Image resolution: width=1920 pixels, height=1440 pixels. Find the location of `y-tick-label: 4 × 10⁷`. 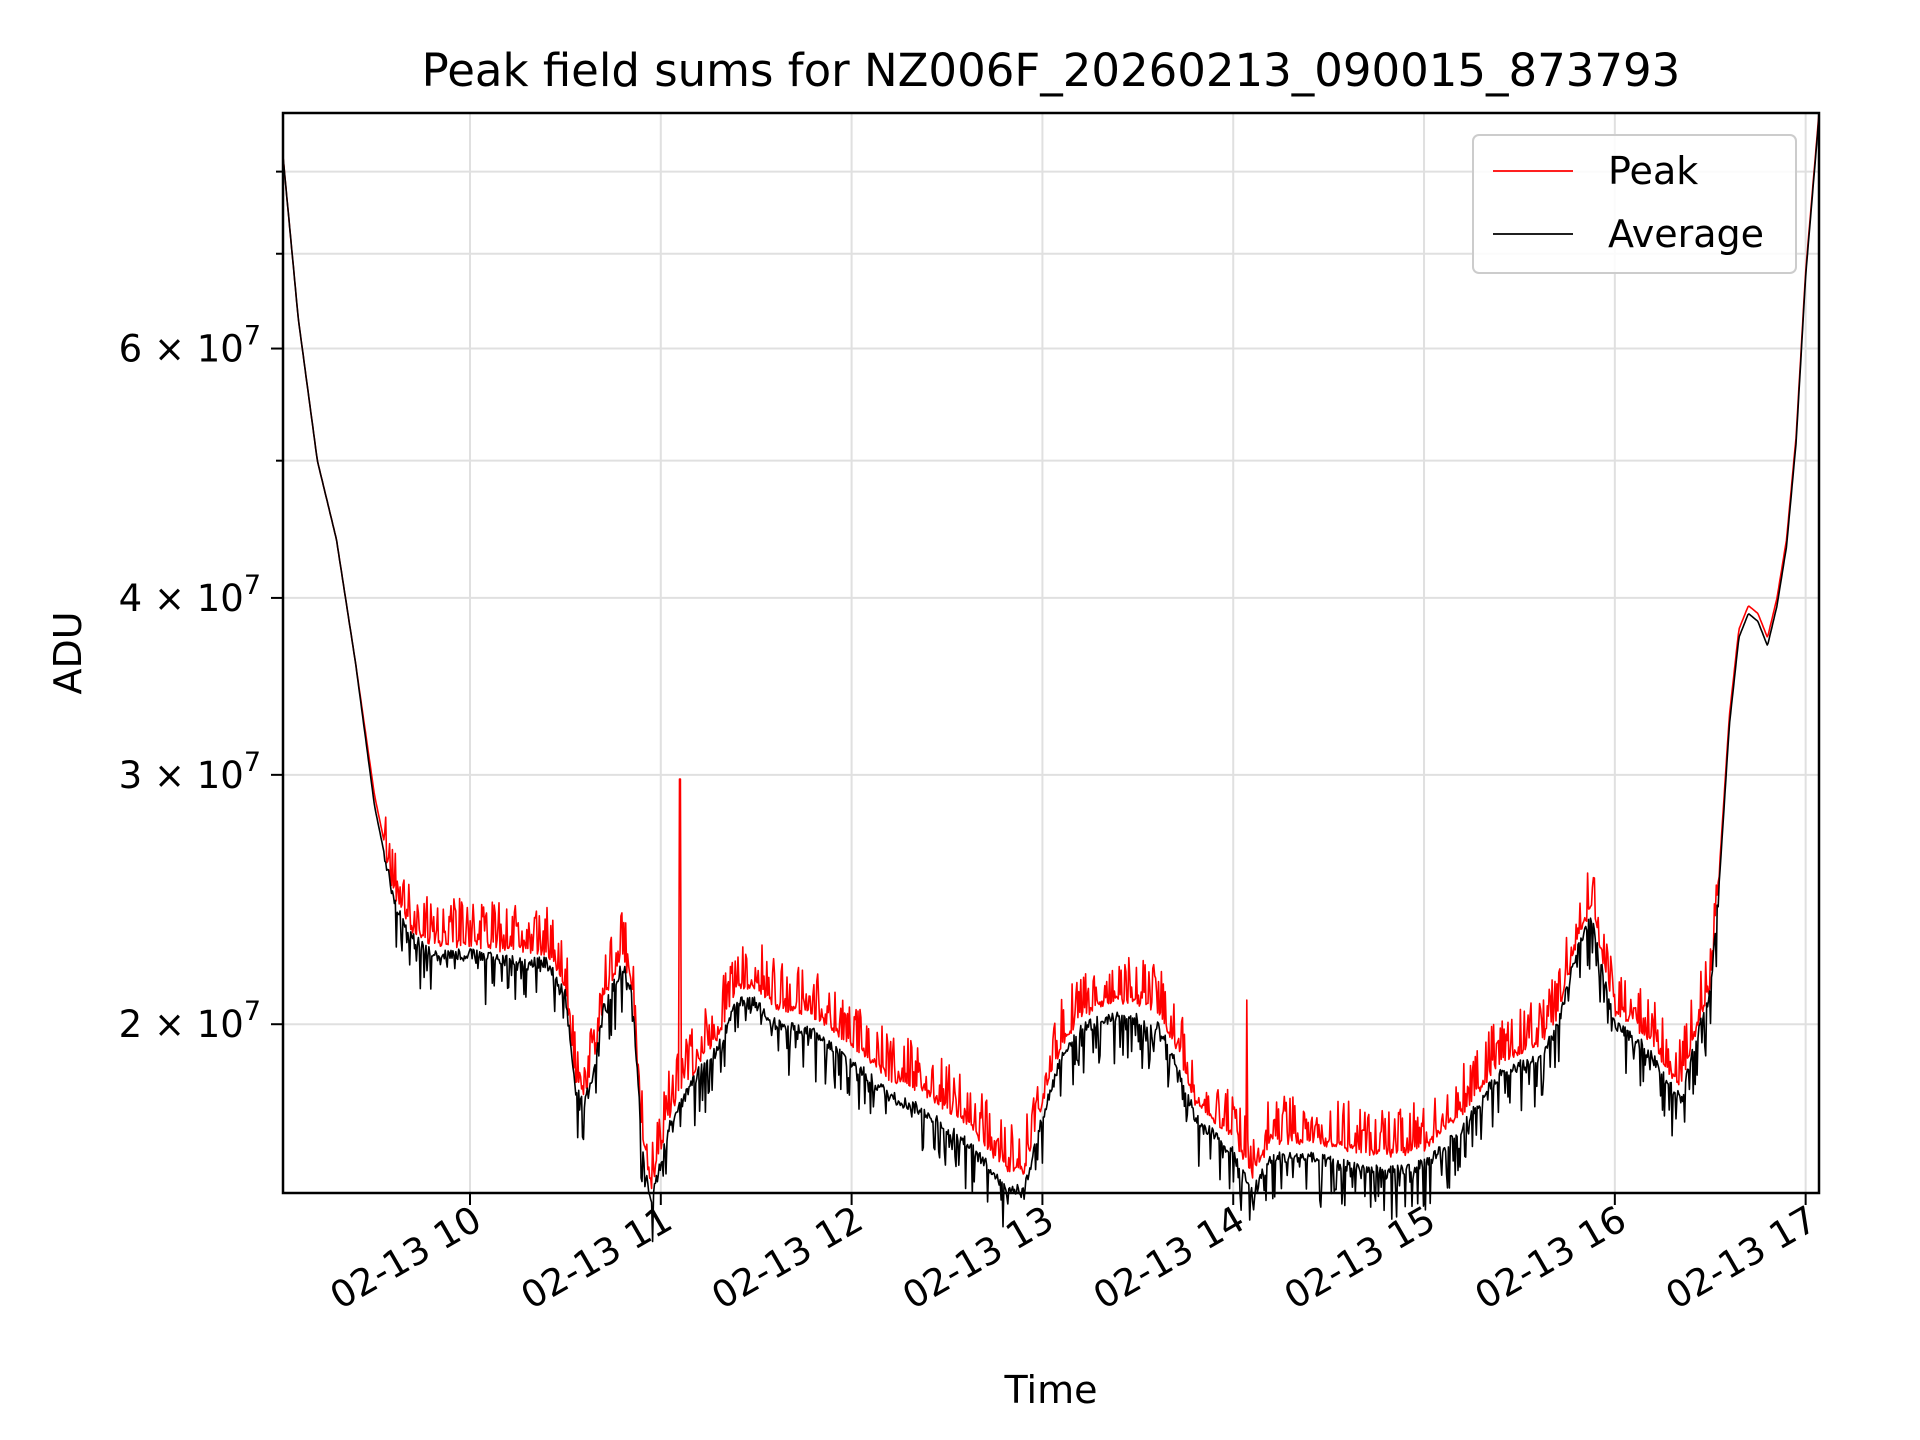

y-tick-label: 4 × 10⁷ is located at coordinates (190, 595).